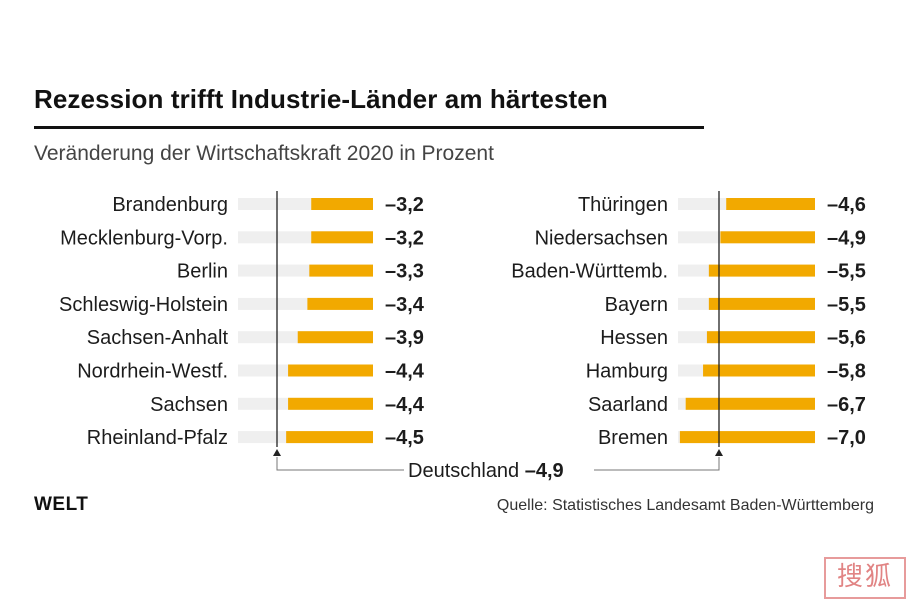 This screenshot has height=606, width=910. Describe the element at coordinates (143, 305) in the screenshot. I see `category-label: Schleswig-Holstein` at that location.